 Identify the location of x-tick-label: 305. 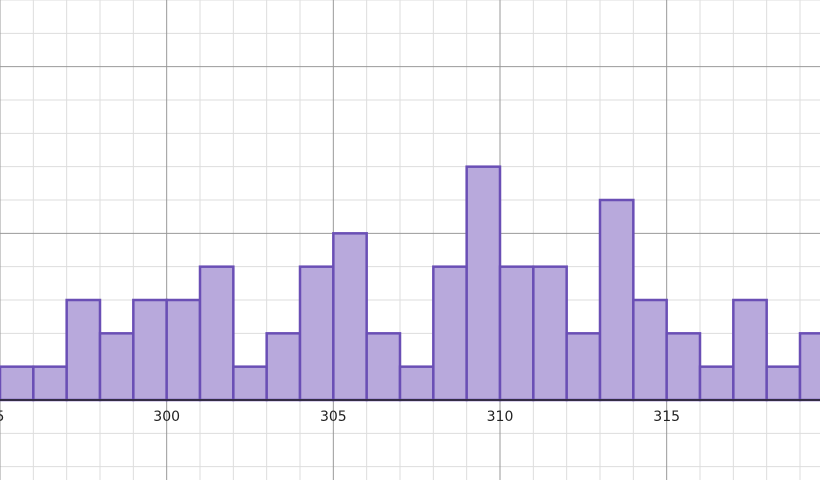
(333, 417).